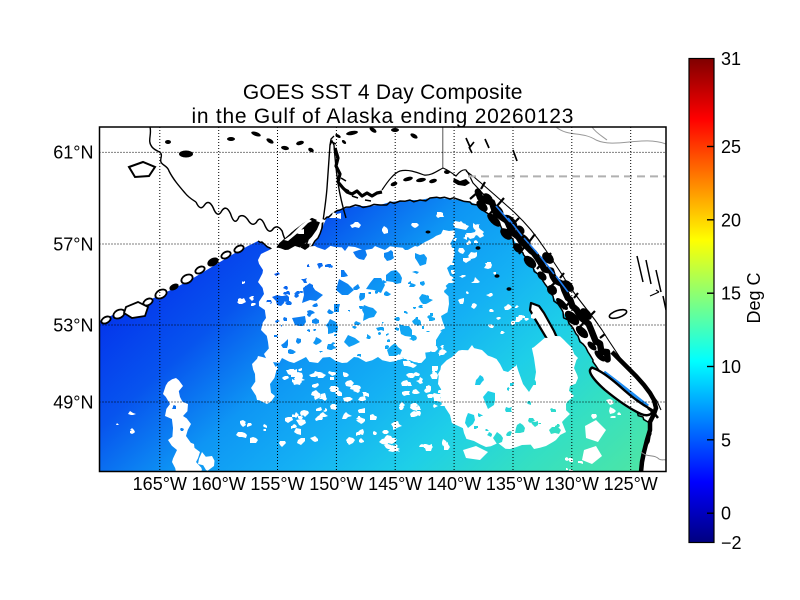 The width and height of the screenshot is (800, 600). Describe the element at coordinates (731, 367) in the screenshot. I see `svg-text: 10` at that location.